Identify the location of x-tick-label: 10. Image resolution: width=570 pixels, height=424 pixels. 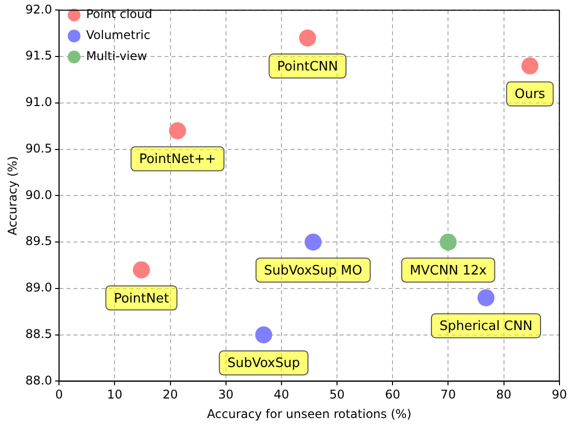
(114, 395).